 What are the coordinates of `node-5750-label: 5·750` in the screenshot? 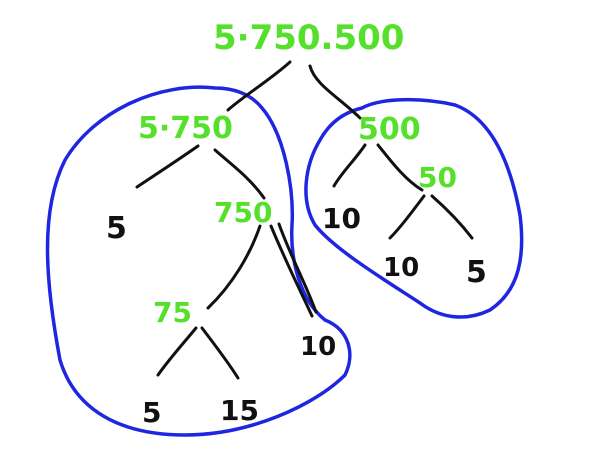 It's located at (185, 128).